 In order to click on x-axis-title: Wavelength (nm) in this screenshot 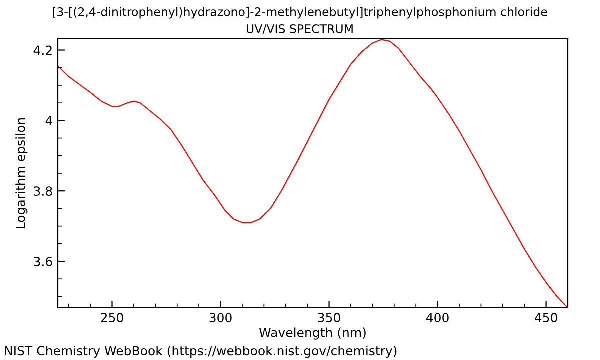, I will do `click(312, 334)`.